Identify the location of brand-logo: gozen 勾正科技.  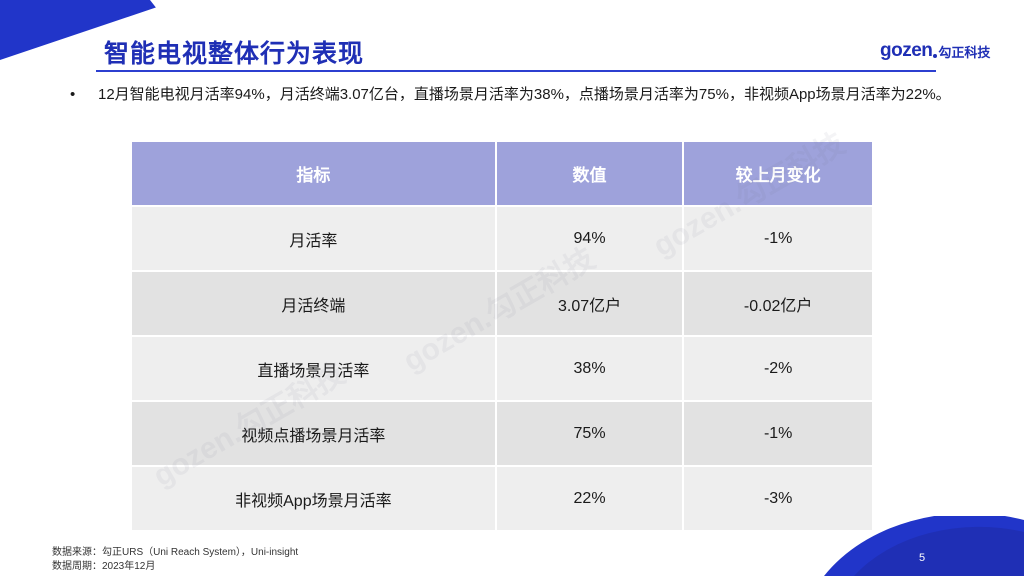
(935, 51).